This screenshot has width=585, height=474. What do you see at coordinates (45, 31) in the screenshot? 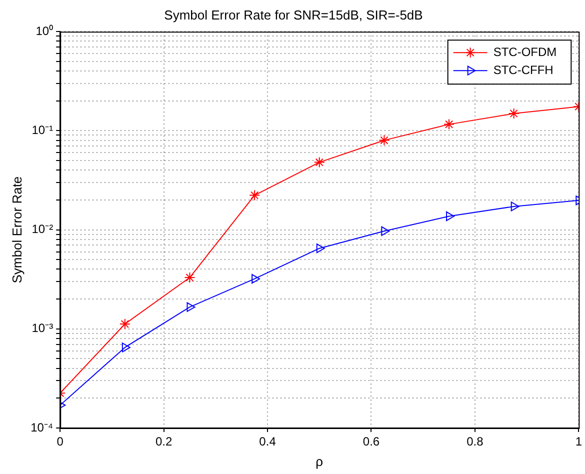
I see `y-tick-label: 10⁰` at bounding box center [45, 31].